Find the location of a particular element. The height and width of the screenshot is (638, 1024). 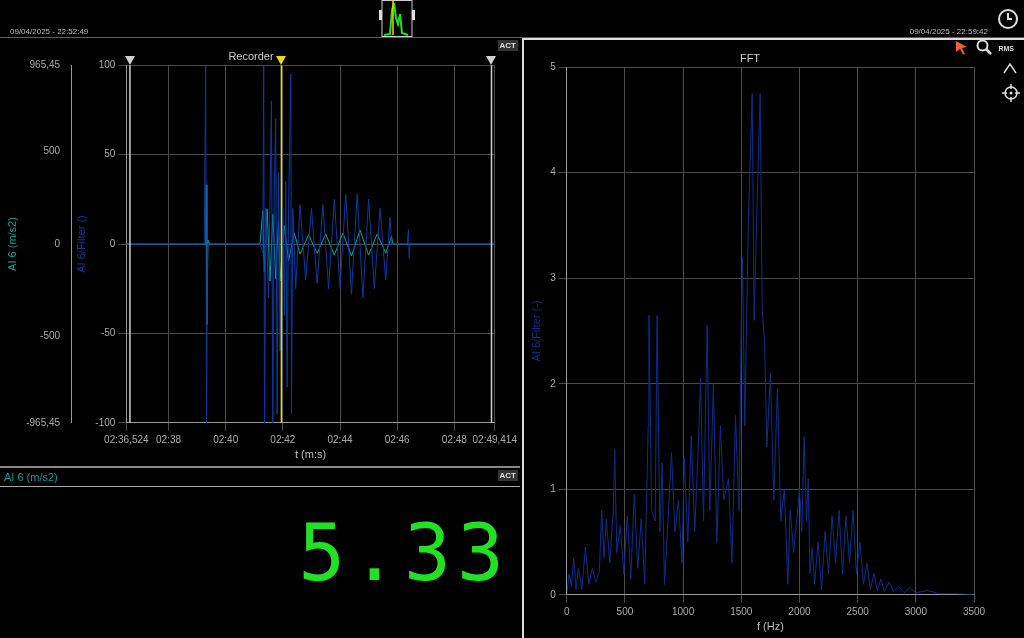

text: 09/04/2025 - 22:59:42 is located at coordinates (948, 31).